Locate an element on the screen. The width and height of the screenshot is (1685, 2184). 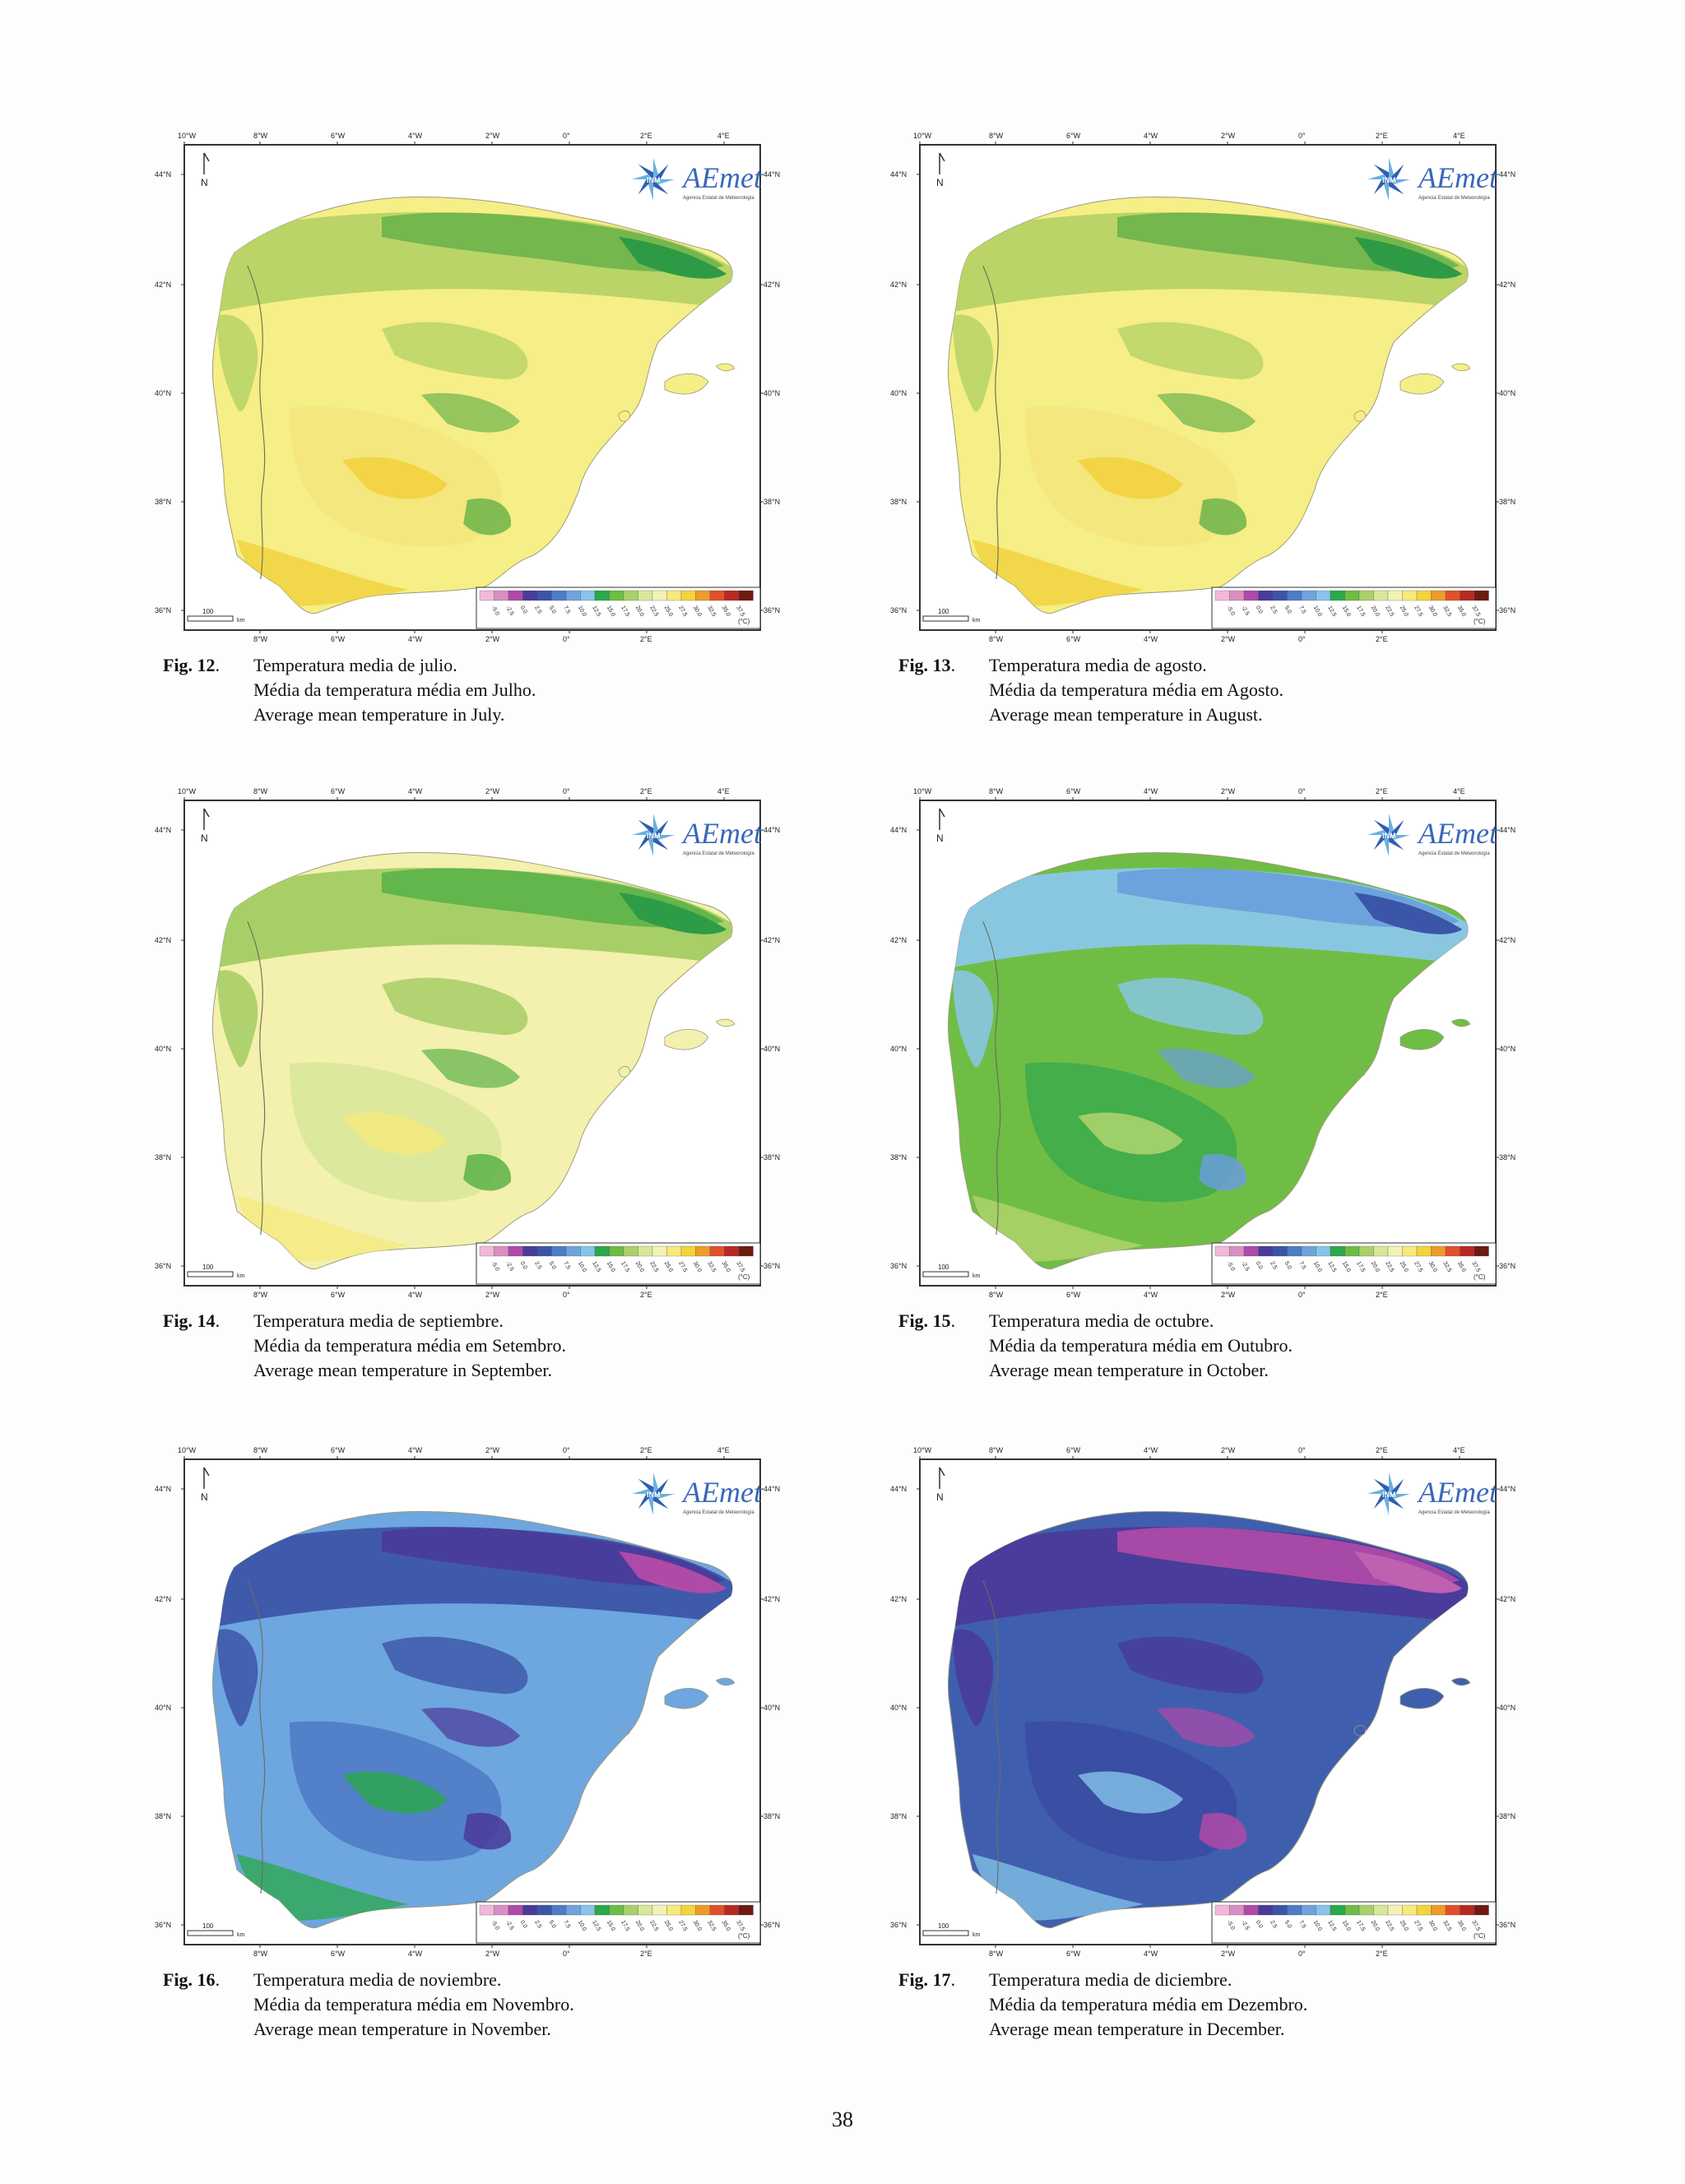
aemet-wordmark: AEmet is located at coordinates (722, 833).